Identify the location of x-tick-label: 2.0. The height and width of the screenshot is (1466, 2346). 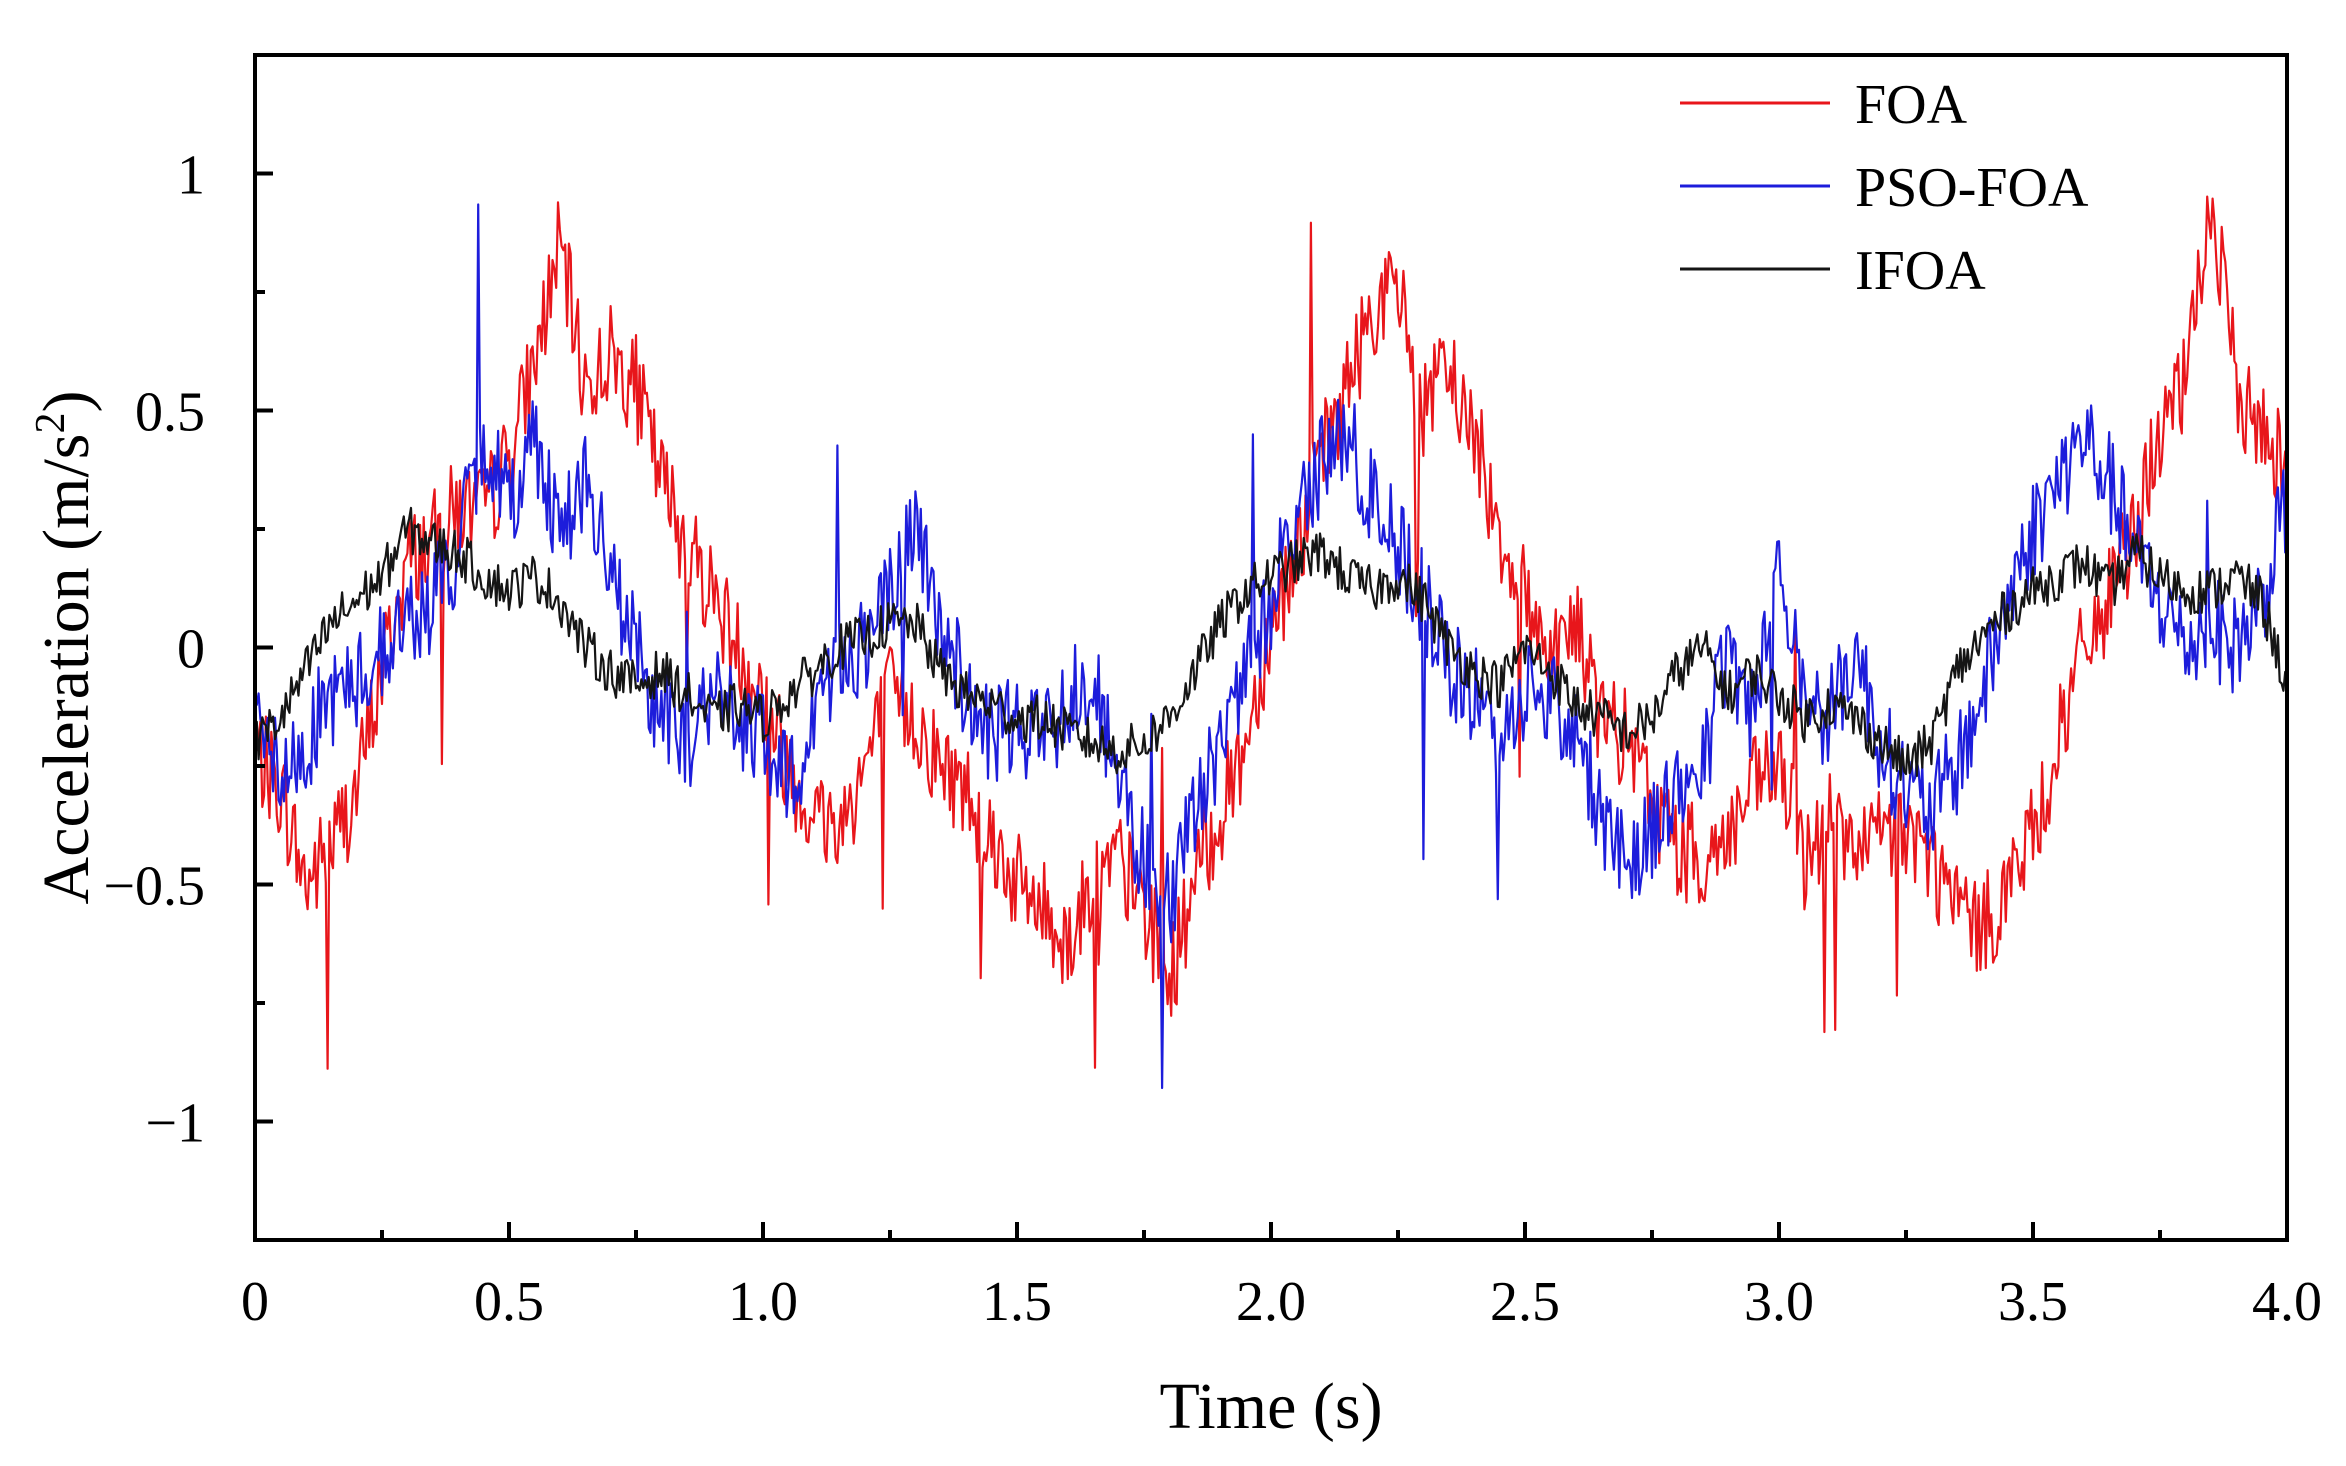
(1271, 1302).